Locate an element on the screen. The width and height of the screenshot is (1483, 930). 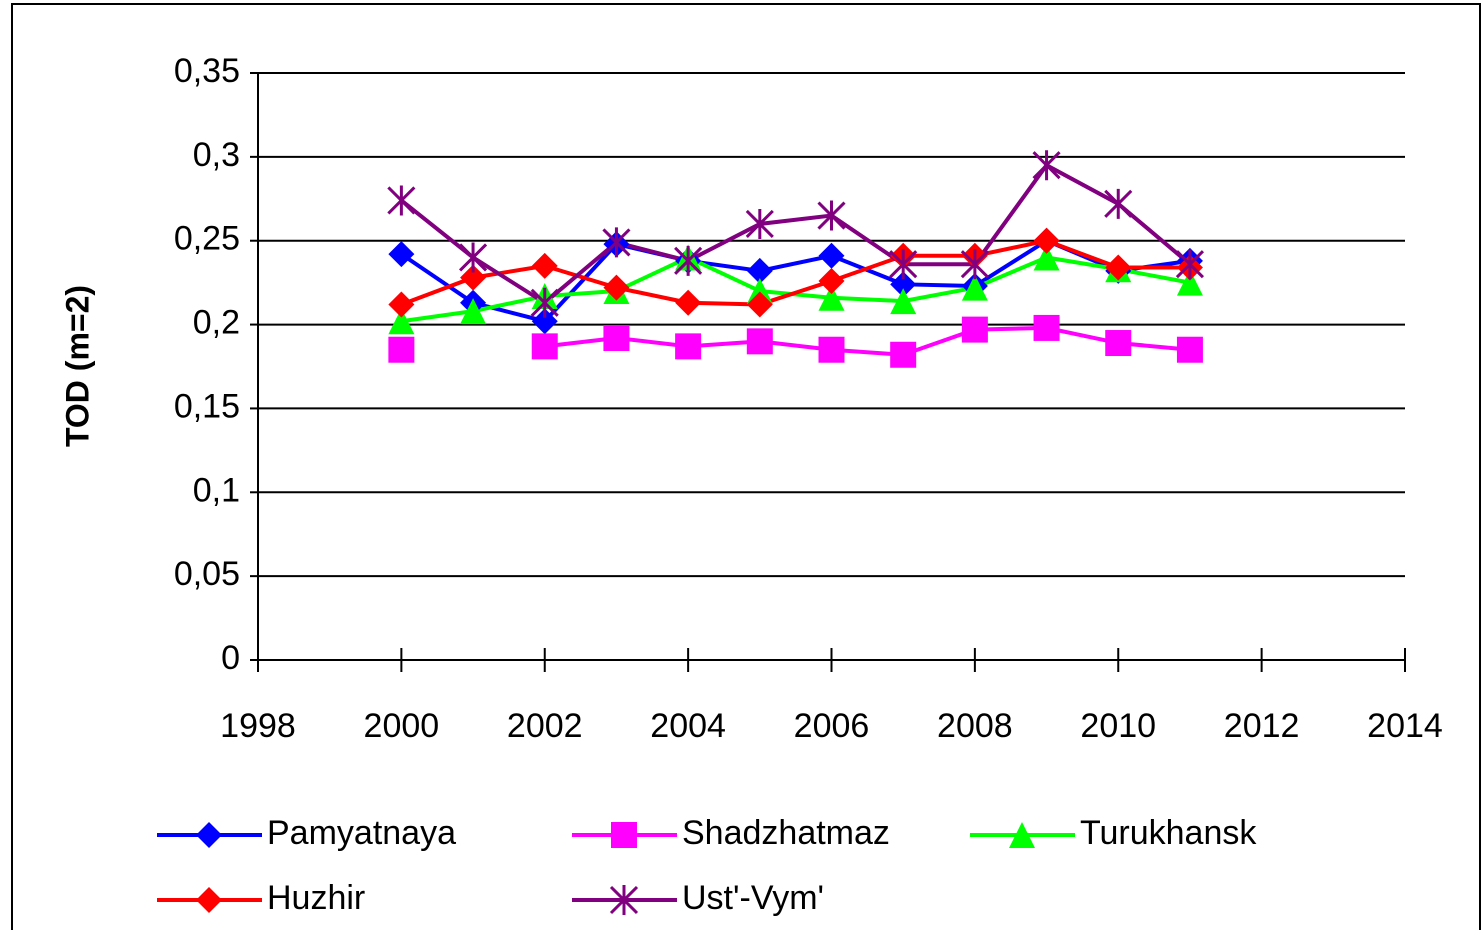
x-tick-label: 2012 is located at coordinates (1262, 726).